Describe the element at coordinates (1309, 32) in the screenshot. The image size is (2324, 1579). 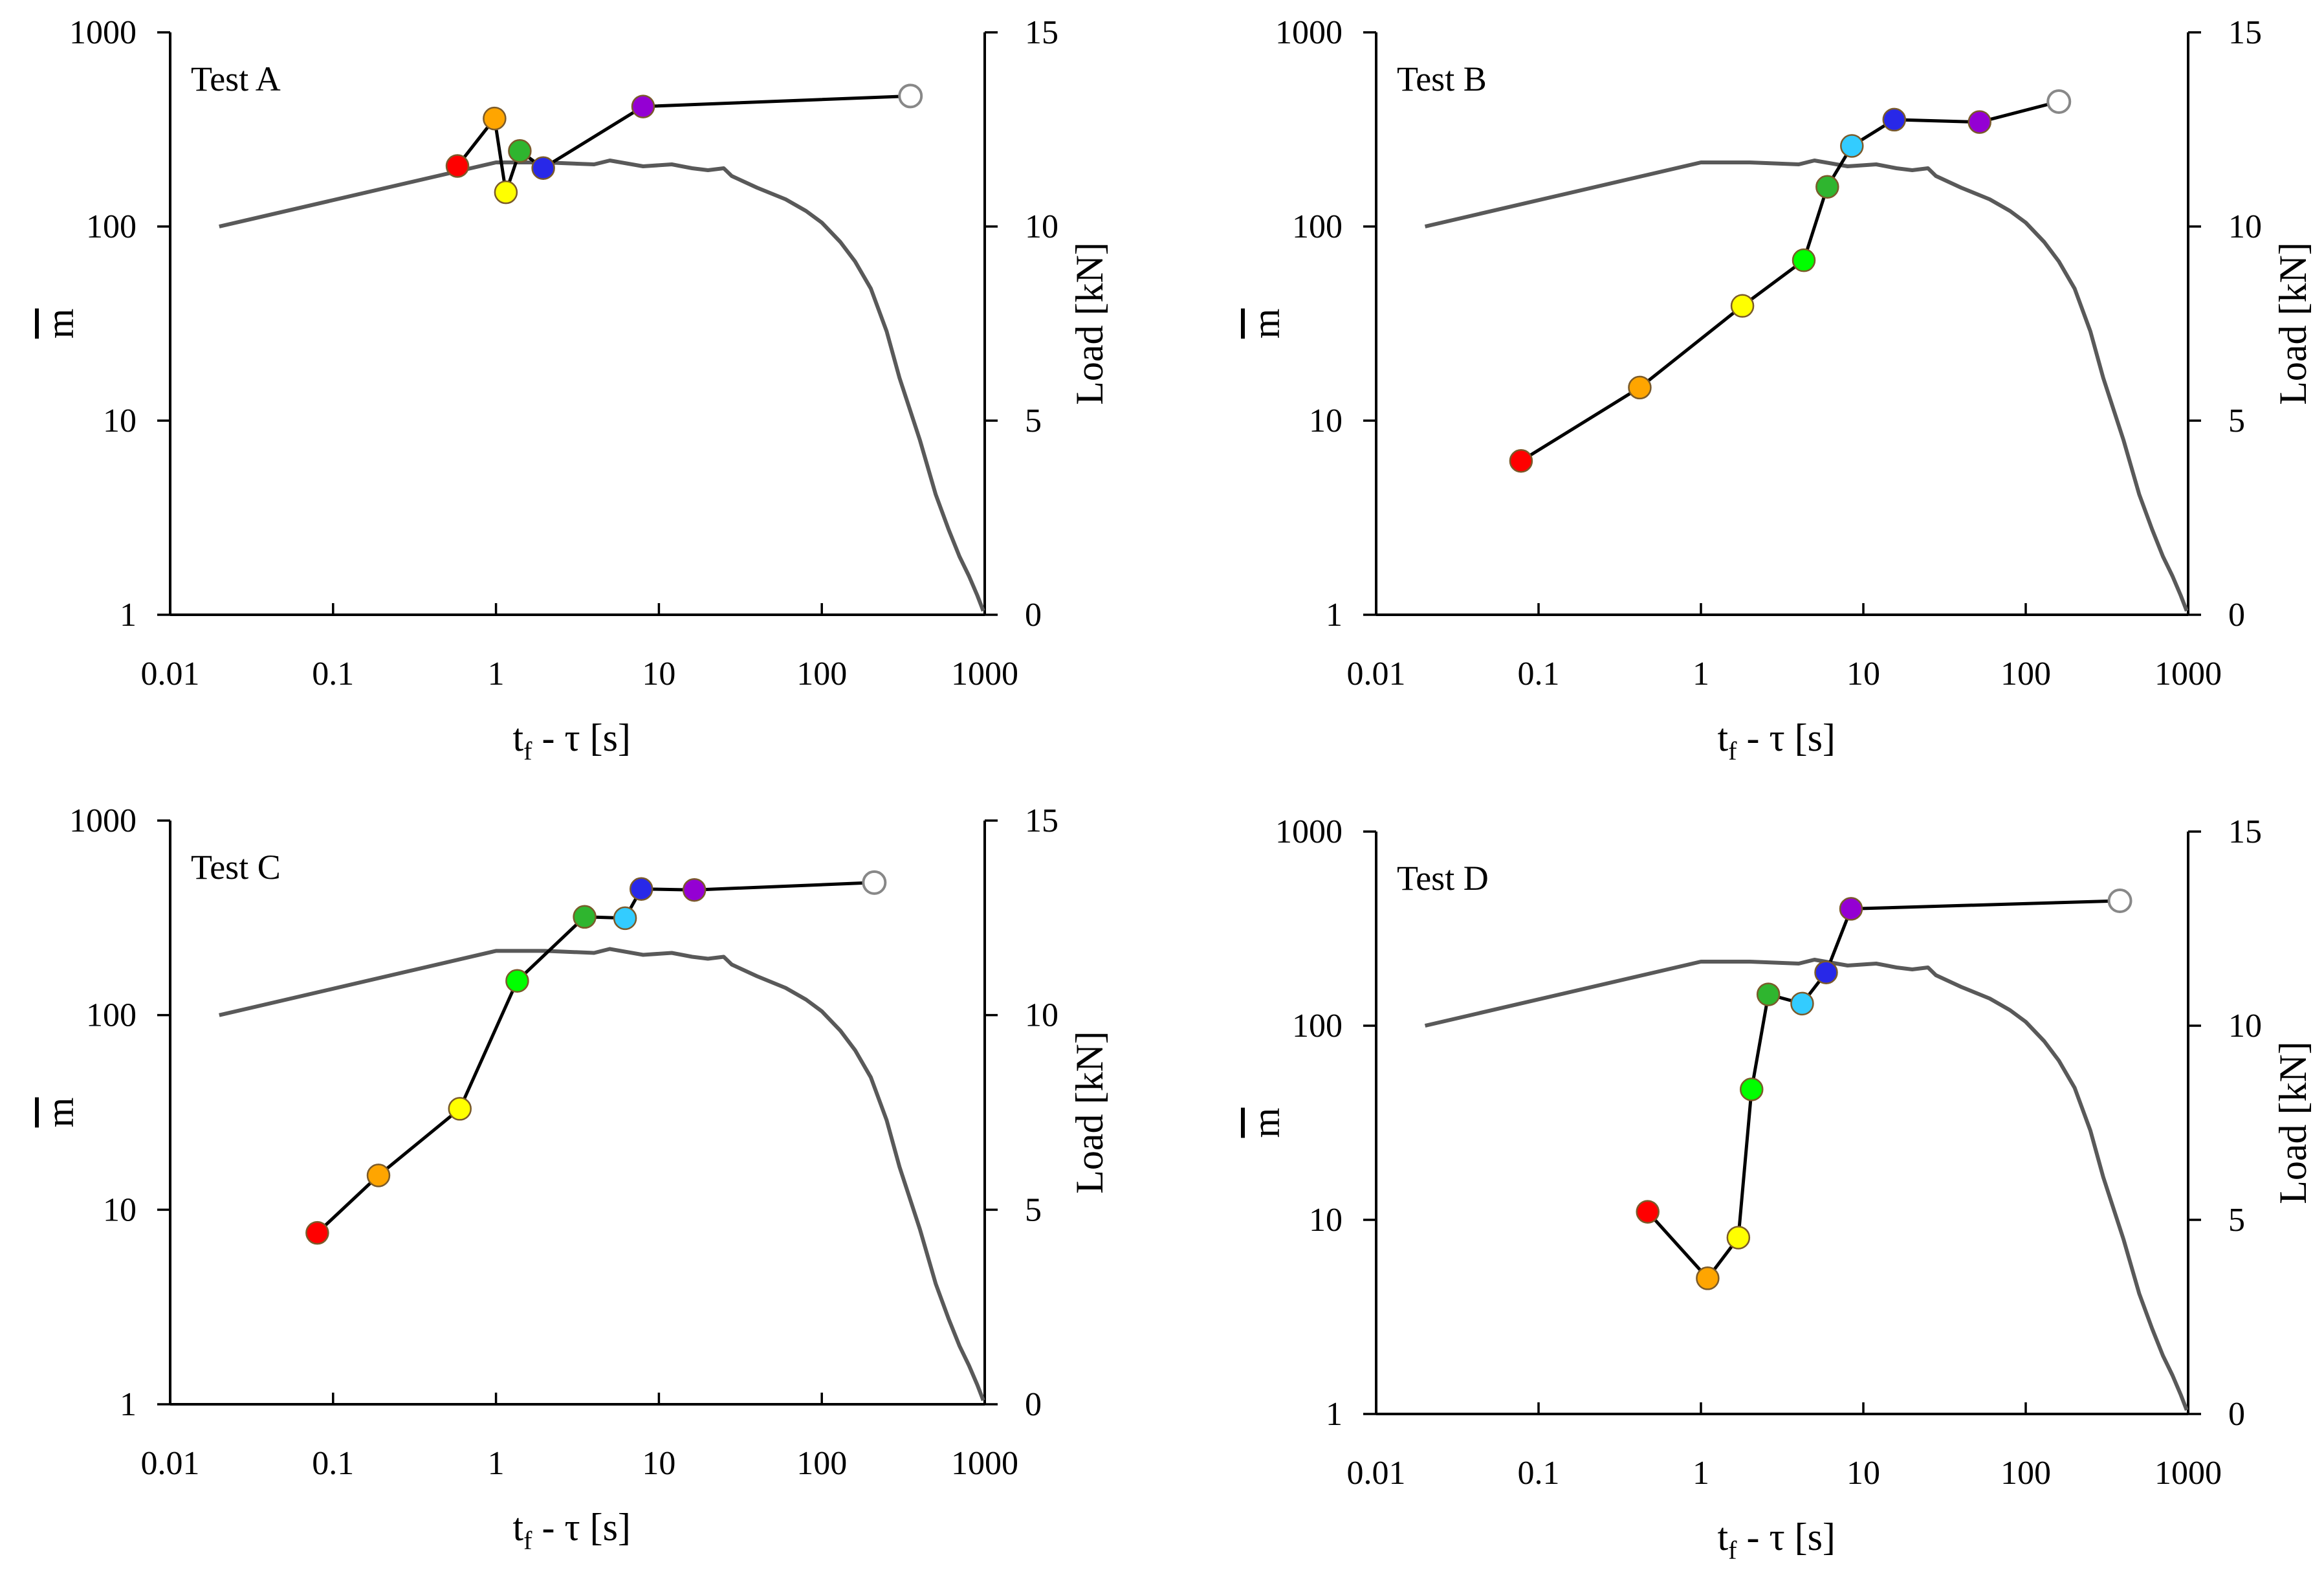
I see `y-left-tick-label: 1000` at that location.